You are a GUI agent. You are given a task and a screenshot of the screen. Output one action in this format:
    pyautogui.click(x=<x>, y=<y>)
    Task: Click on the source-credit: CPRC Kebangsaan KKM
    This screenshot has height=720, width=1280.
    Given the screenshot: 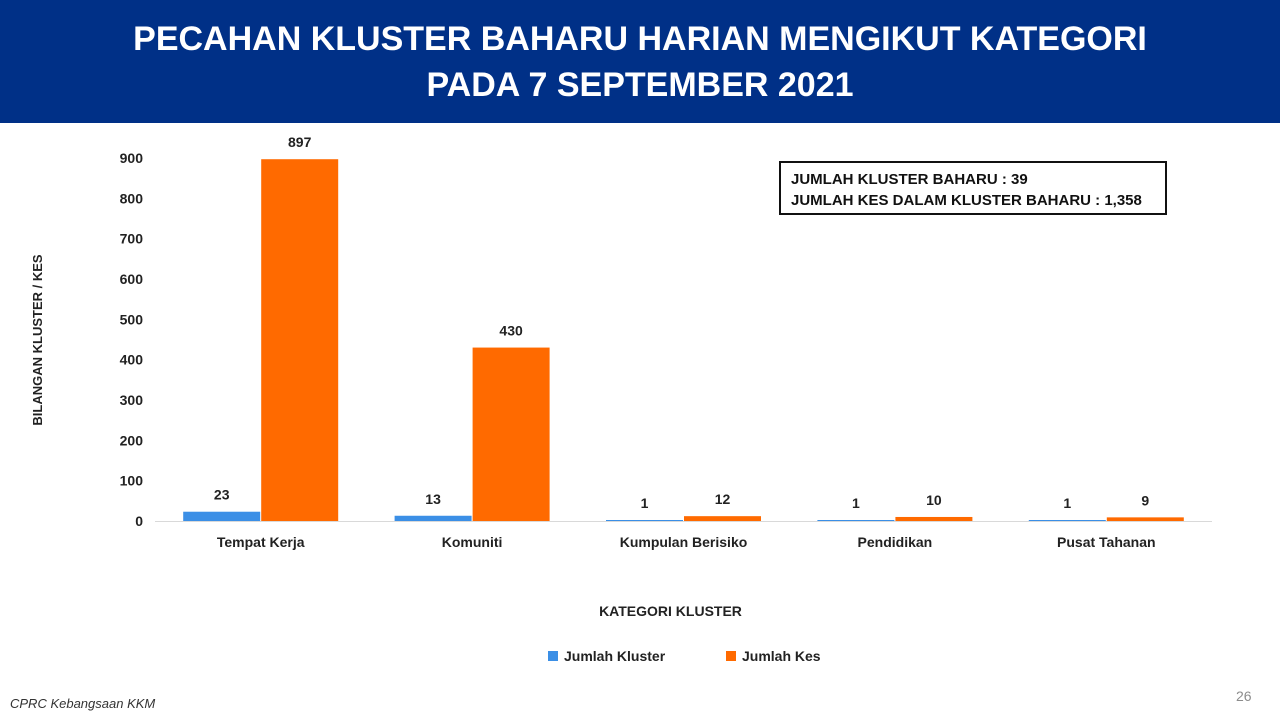 What is the action you would take?
    pyautogui.click(x=83, y=703)
    